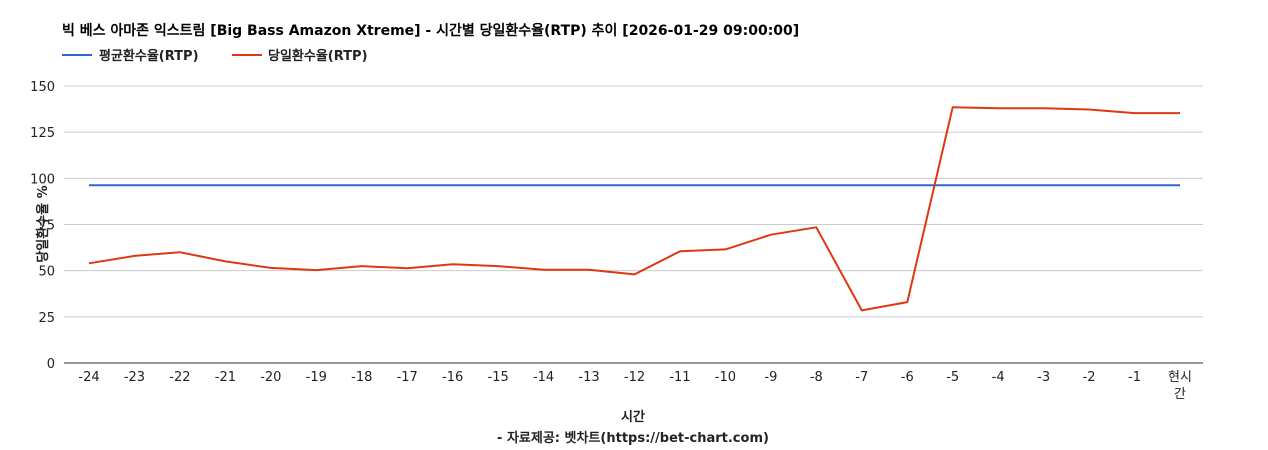 This screenshot has height=450, width=1268. I want to click on x-tick-label: -23, so click(134, 377).